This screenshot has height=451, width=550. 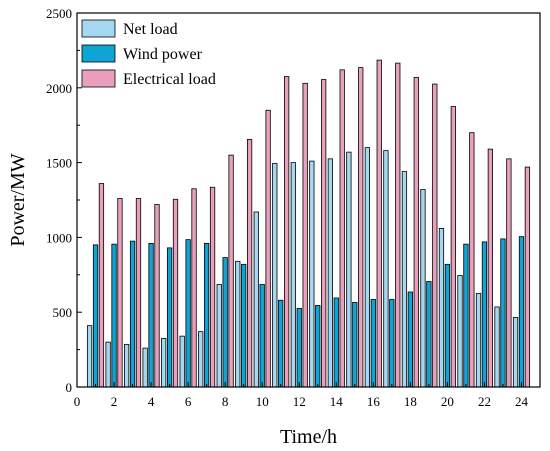 I want to click on legend-label: Wind power, so click(x=163, y=54).